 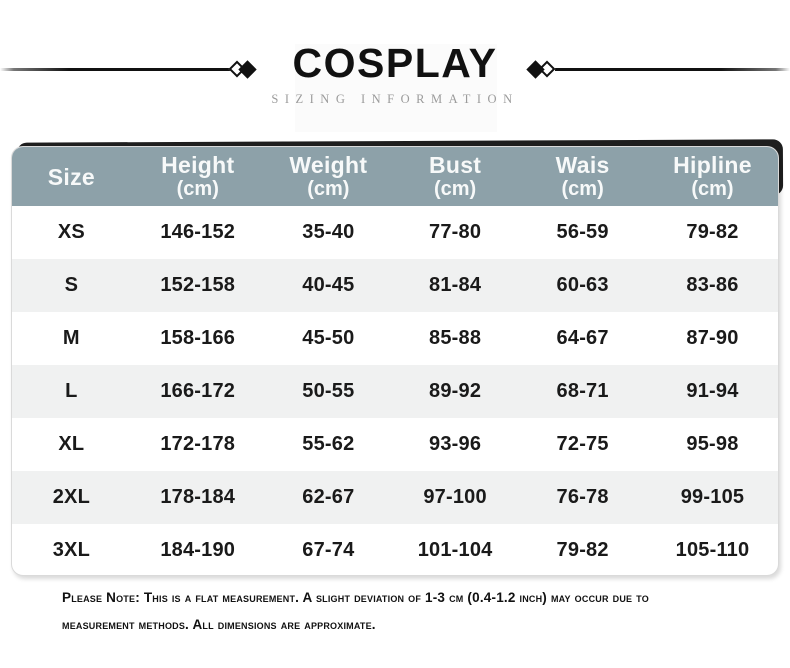 I want to click on measurement-cell: 62-67, so click(x=328, y=497).